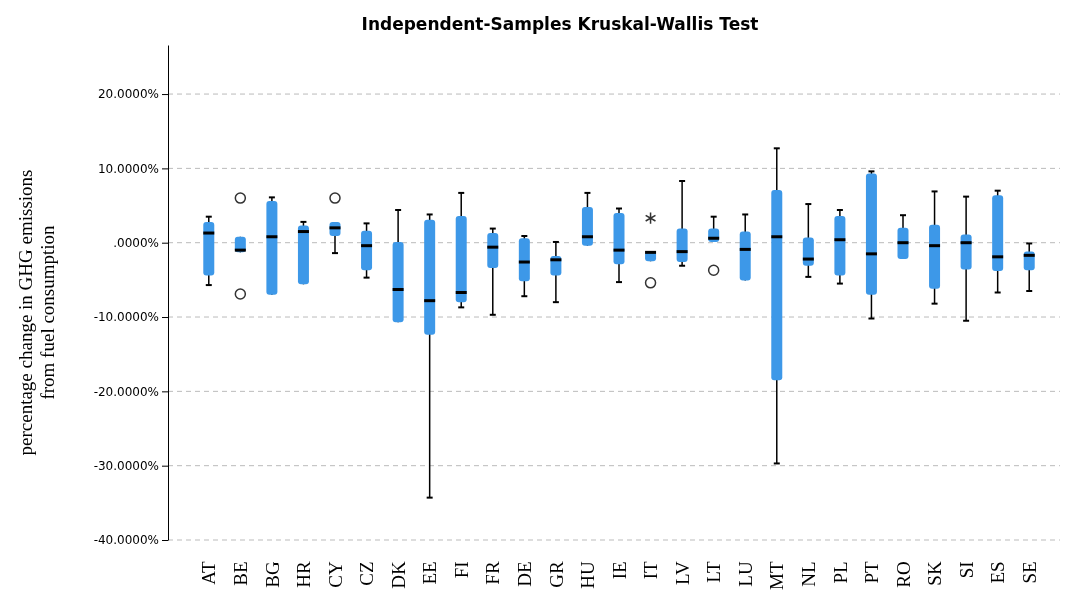  Describe the element at coordinates (808, 574) in the screenshot. I see `x-tick-label: NL` at that location.